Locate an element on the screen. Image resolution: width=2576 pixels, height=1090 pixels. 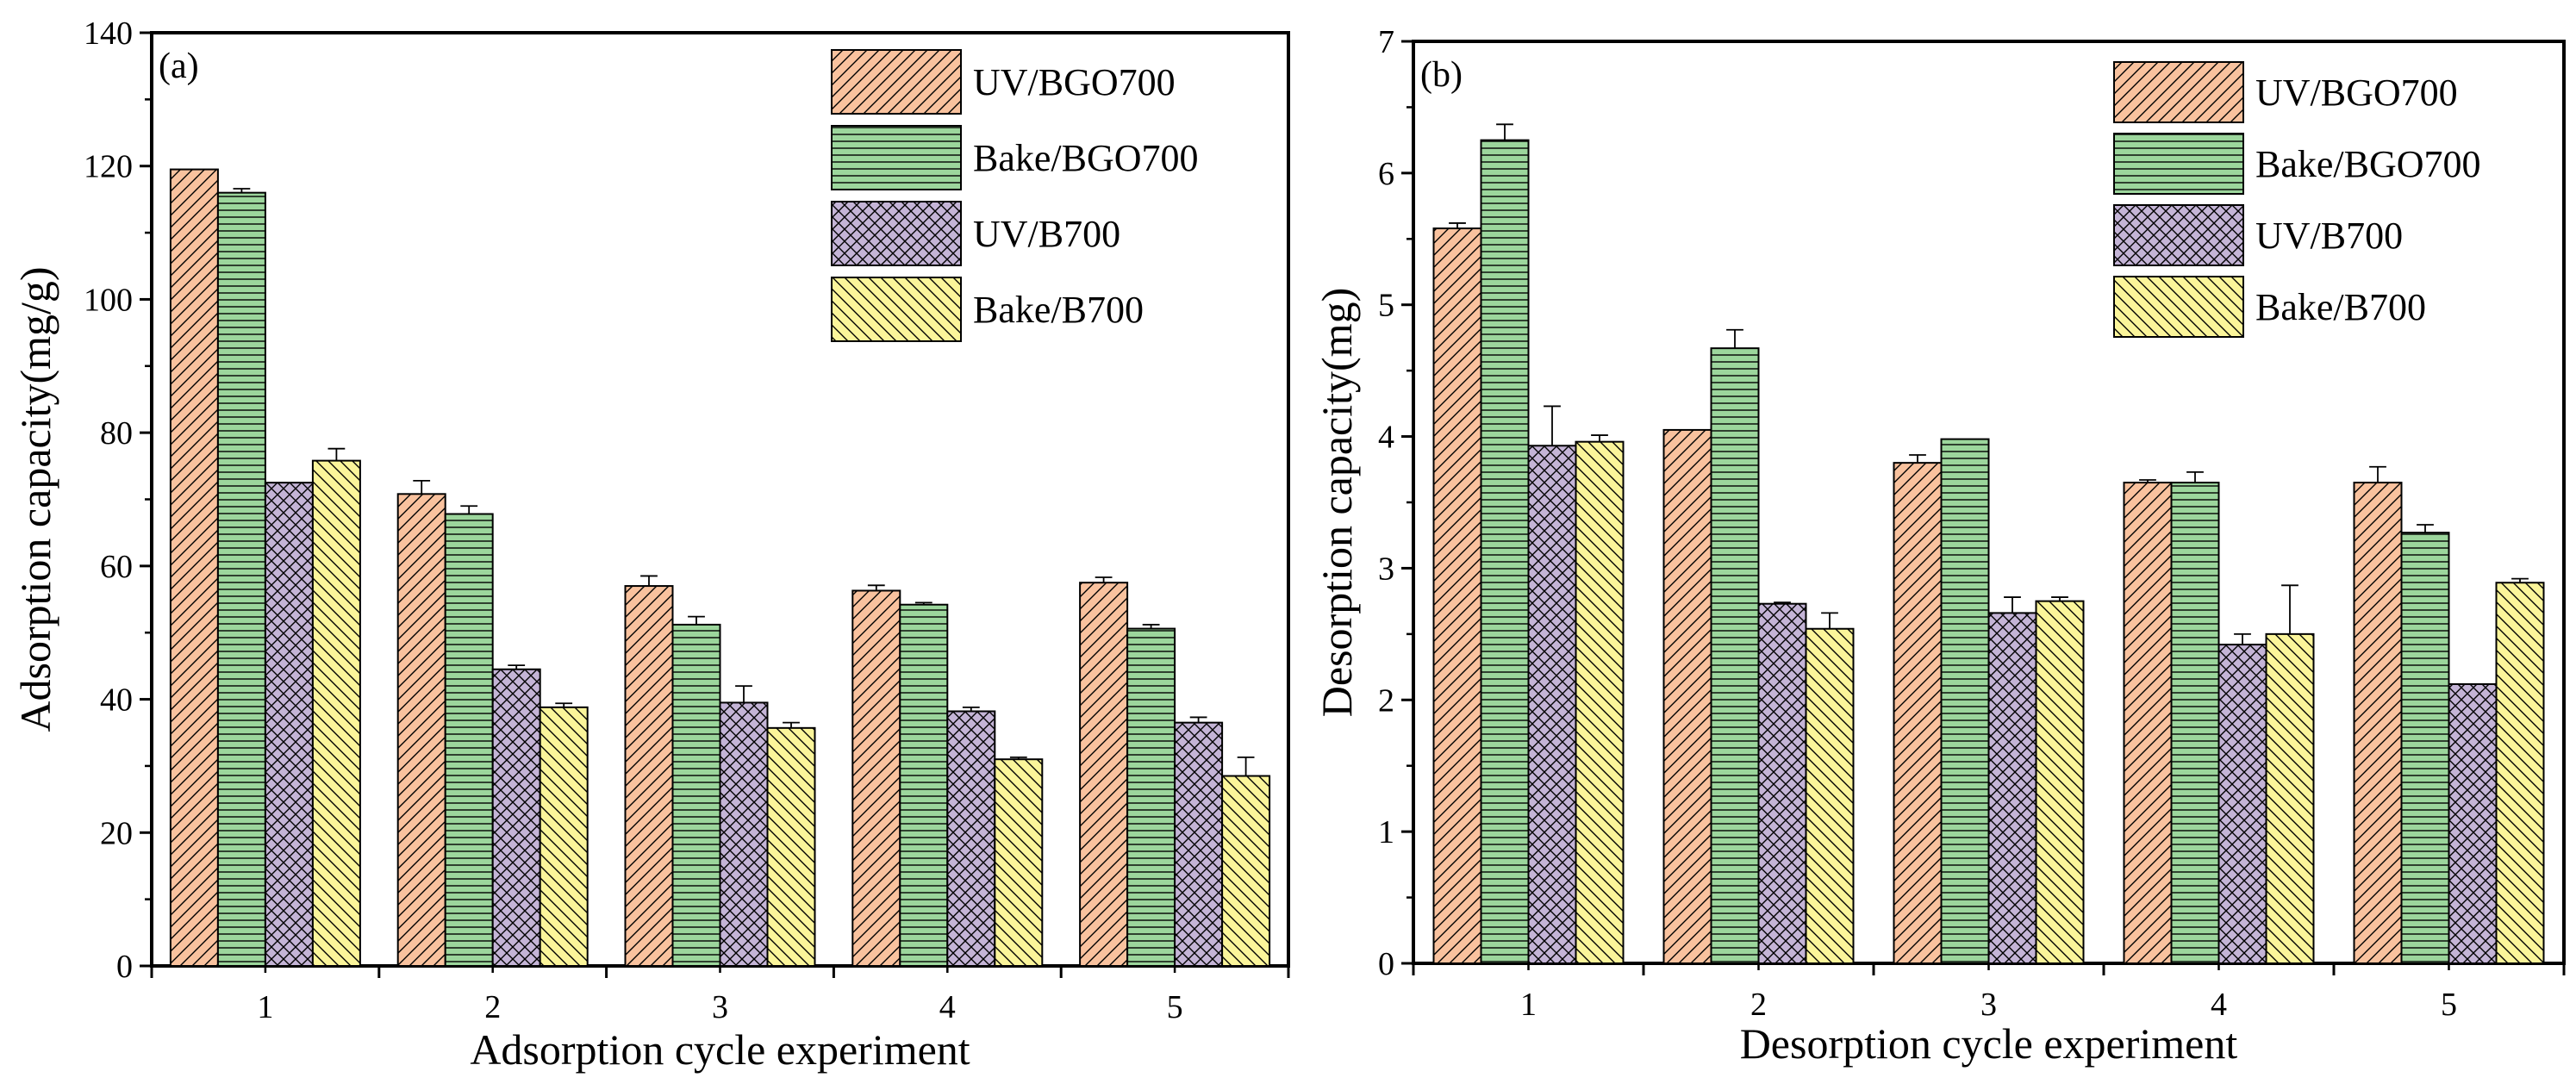
legend-item-bake-bgo700: Bake/BGO700 is located at coordinates (1015, 157).